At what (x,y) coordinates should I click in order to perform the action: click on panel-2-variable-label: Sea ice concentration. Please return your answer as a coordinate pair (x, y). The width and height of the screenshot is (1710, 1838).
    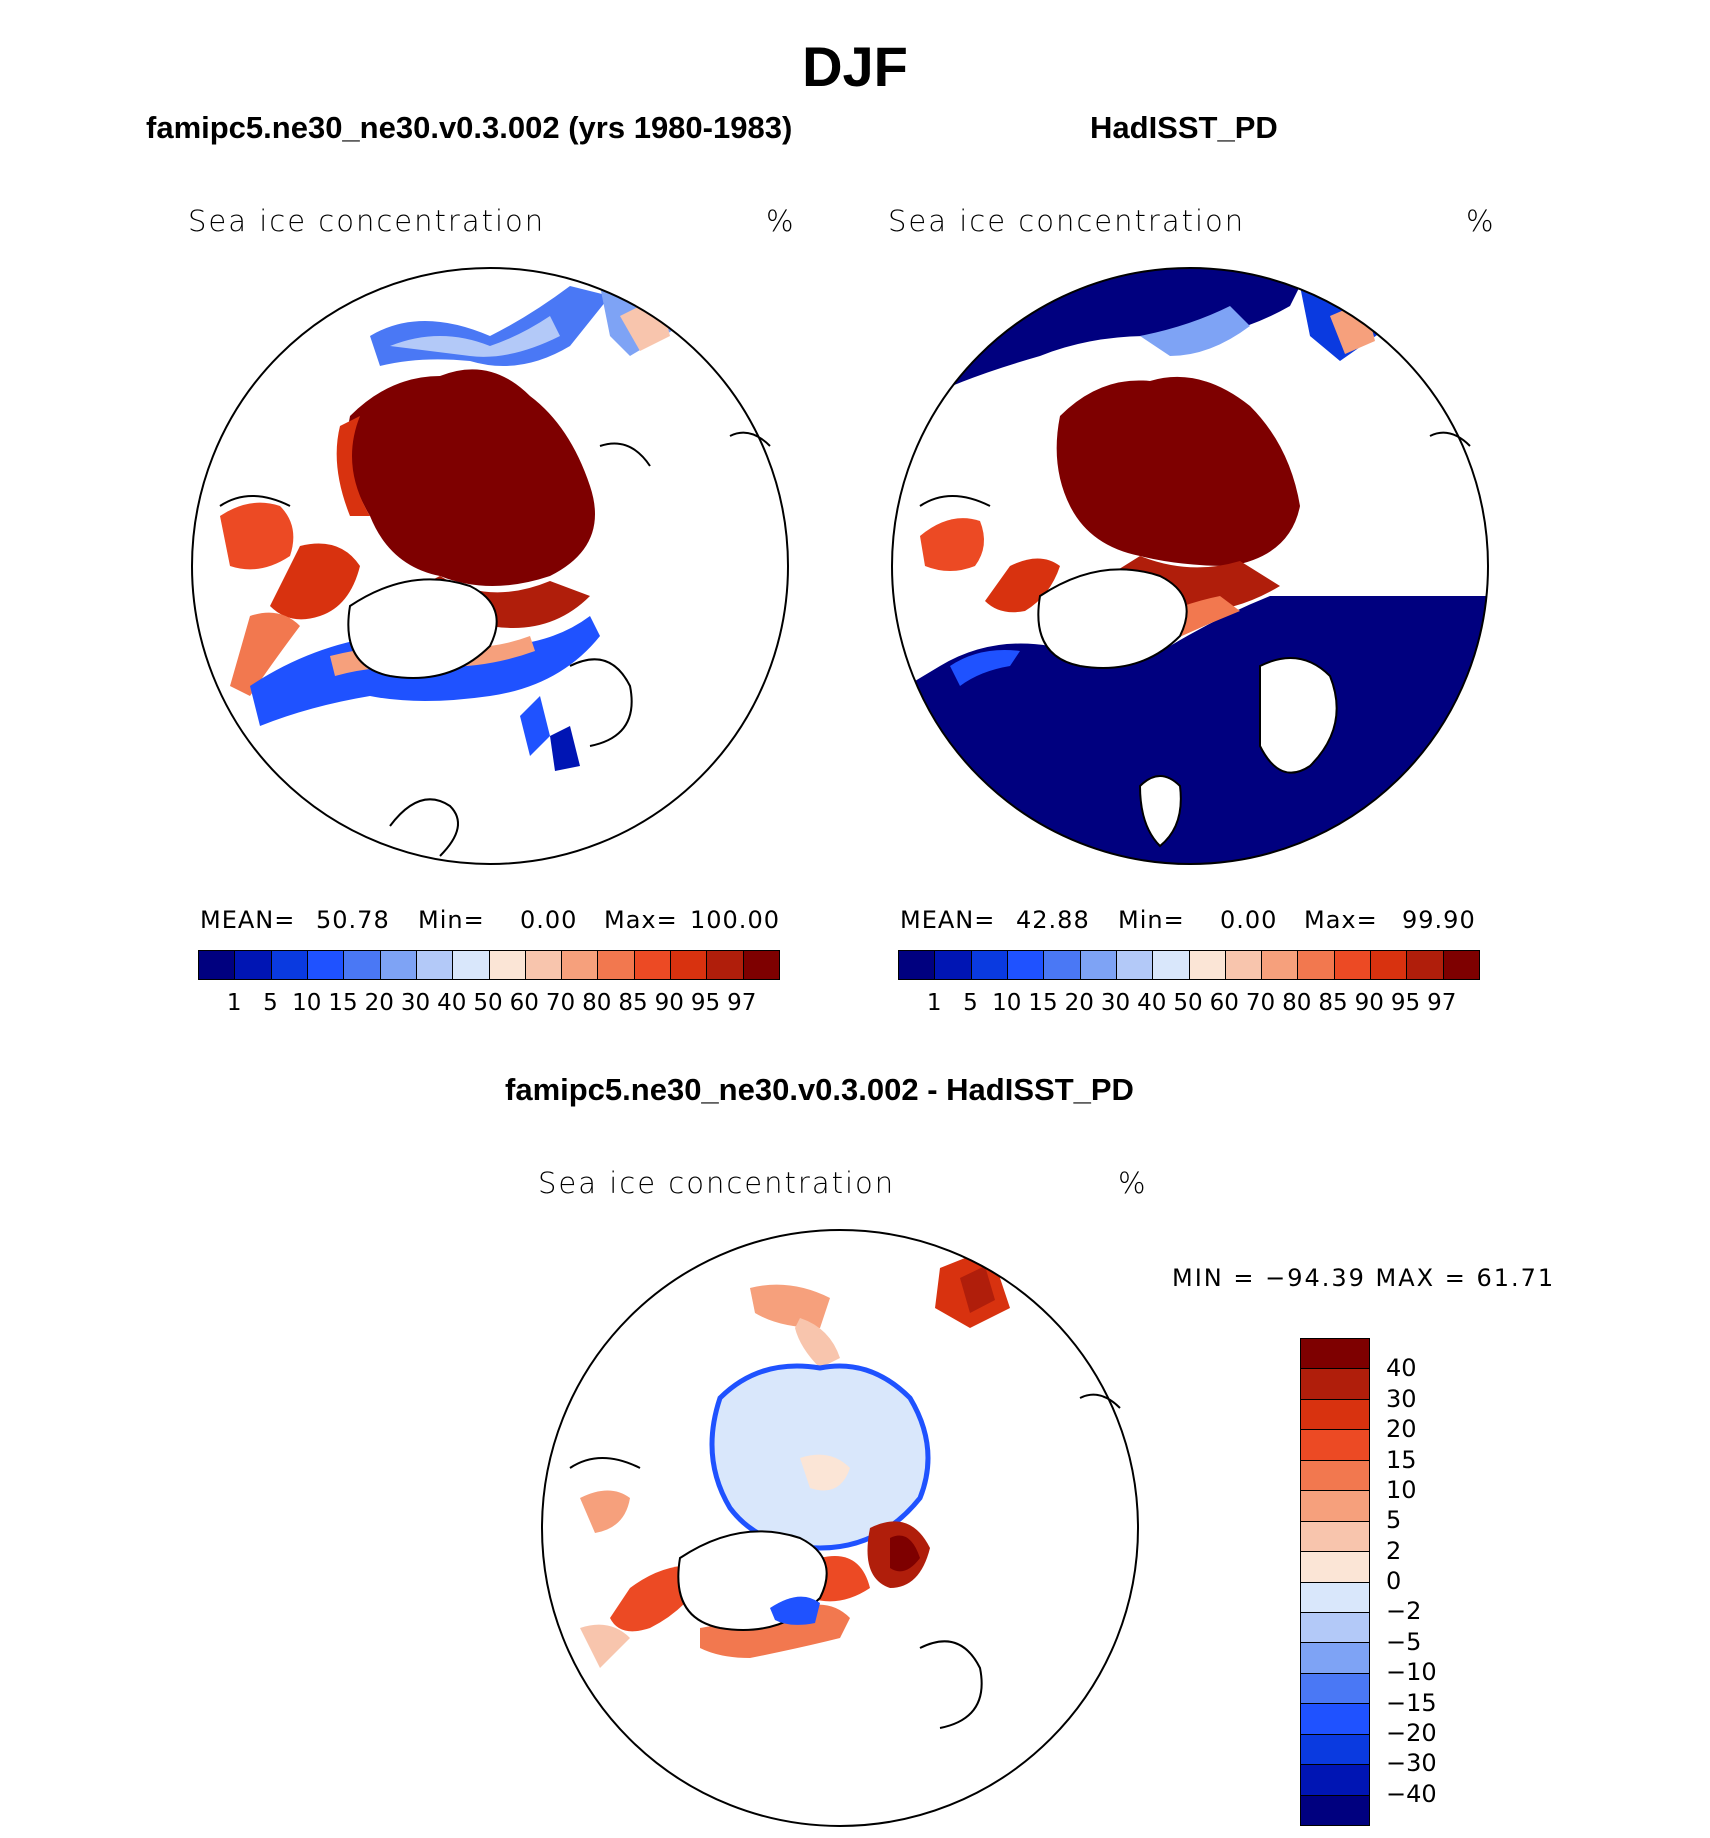
    Looking at the image, I should click on (1067, 221).